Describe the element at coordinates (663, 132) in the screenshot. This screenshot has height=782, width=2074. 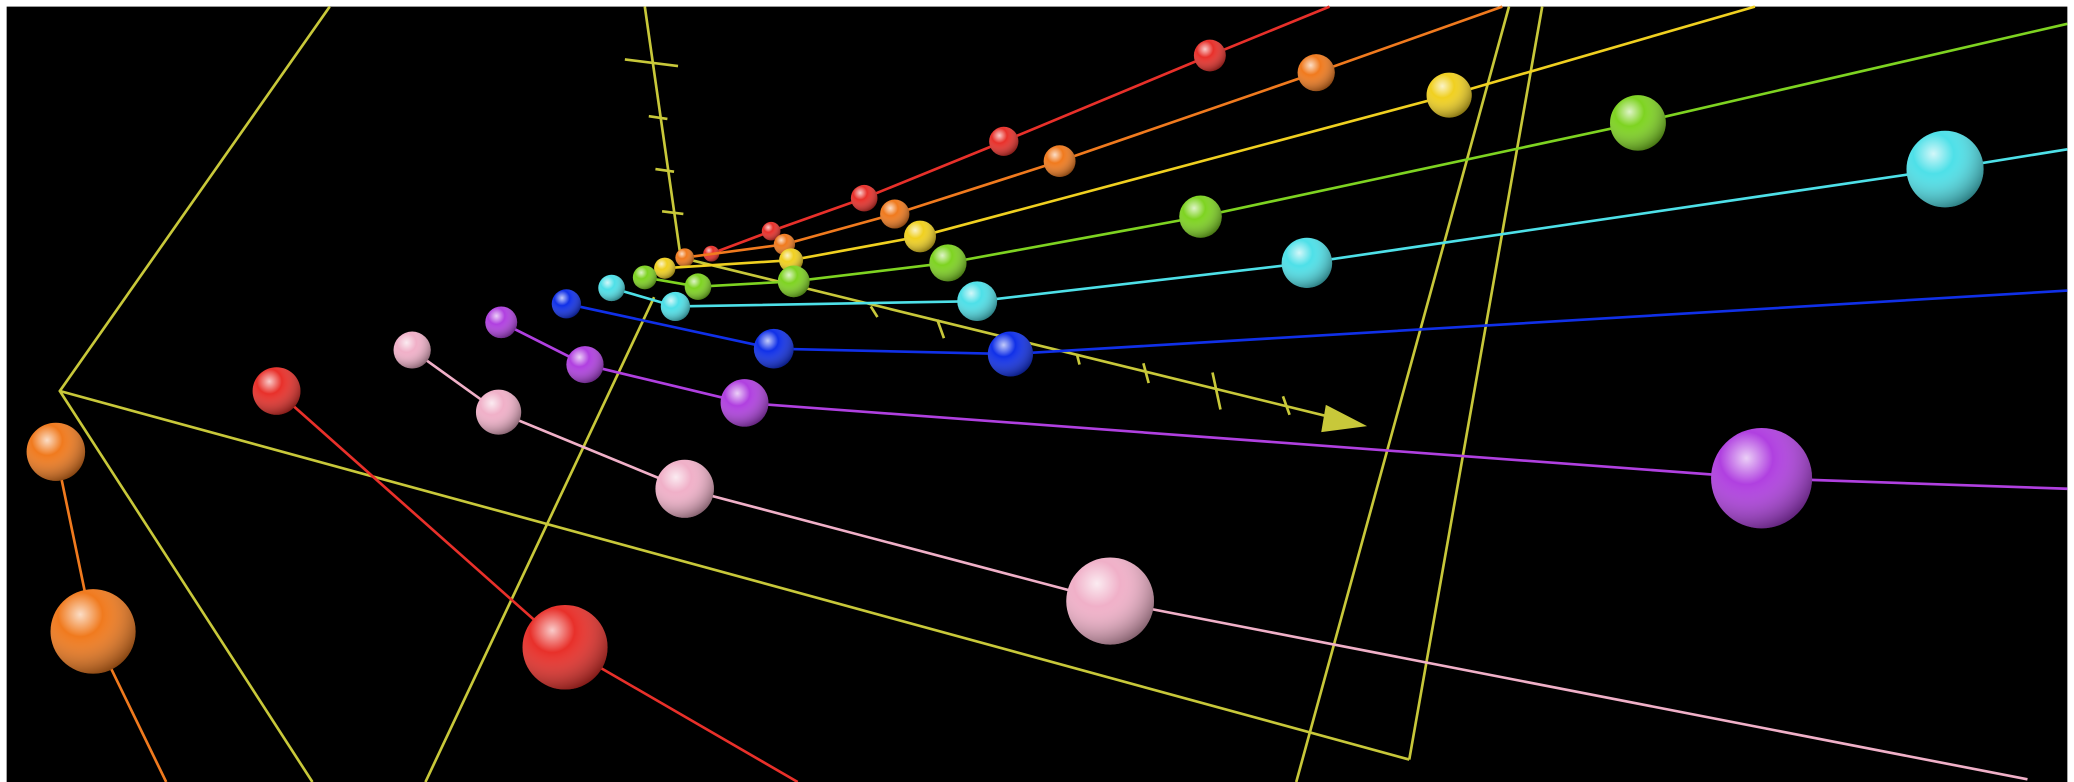
I see `axis-z` at that location.